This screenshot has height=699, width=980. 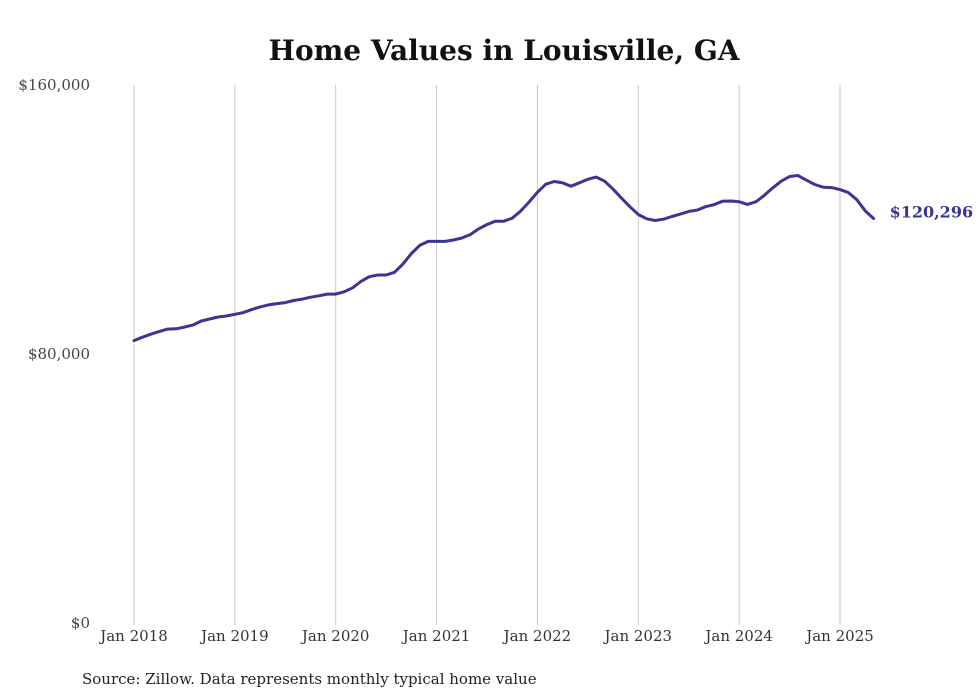 What do you see at coordinates (335, 636) in the screenshot?
I see `x-tick-label: Jan 2020` at bounding box center [335, 636].